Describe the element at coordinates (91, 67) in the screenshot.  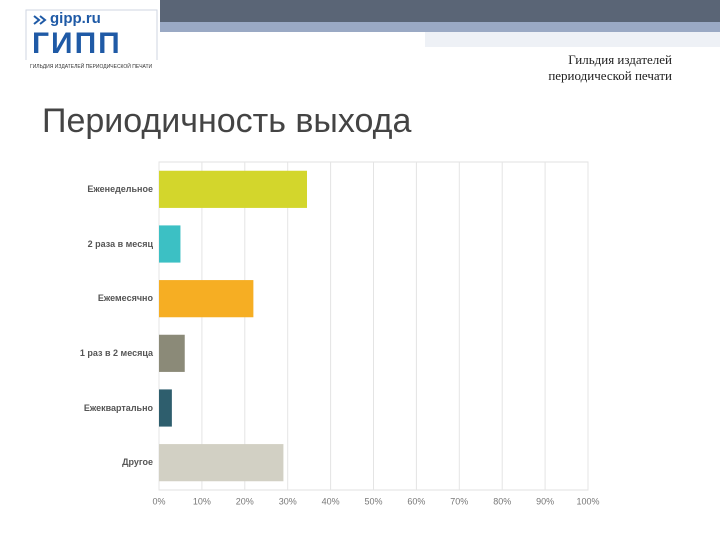
I see `logo-caption: ГИЛЬДИЯ ИЗДАТЕЛЕЙ ПЕРИОДИЧЕСКОЙ ПЕЧАТИ` at that location.